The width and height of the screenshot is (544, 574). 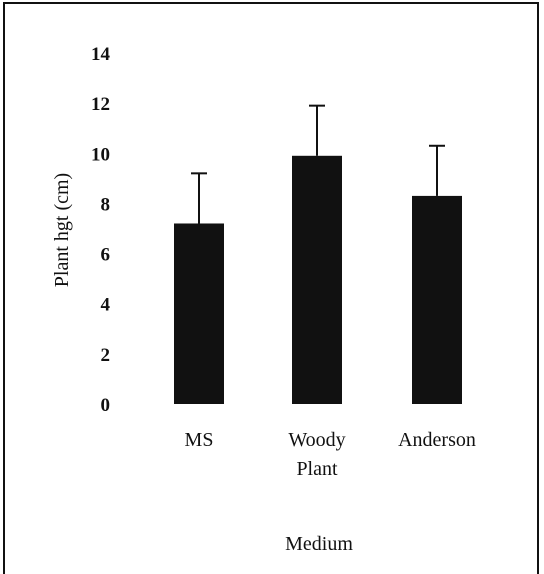 What do you see at coordinates (319, 544) in the screenshot?
I see `x-axis-title: Medium` at bounding box center [319, 544].